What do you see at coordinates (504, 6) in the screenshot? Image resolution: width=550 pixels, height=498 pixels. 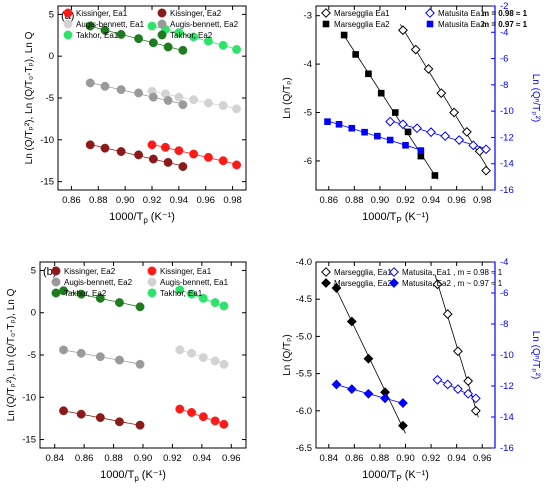 I see `y2-tick-label: -2` at bounding box center [504, 6].